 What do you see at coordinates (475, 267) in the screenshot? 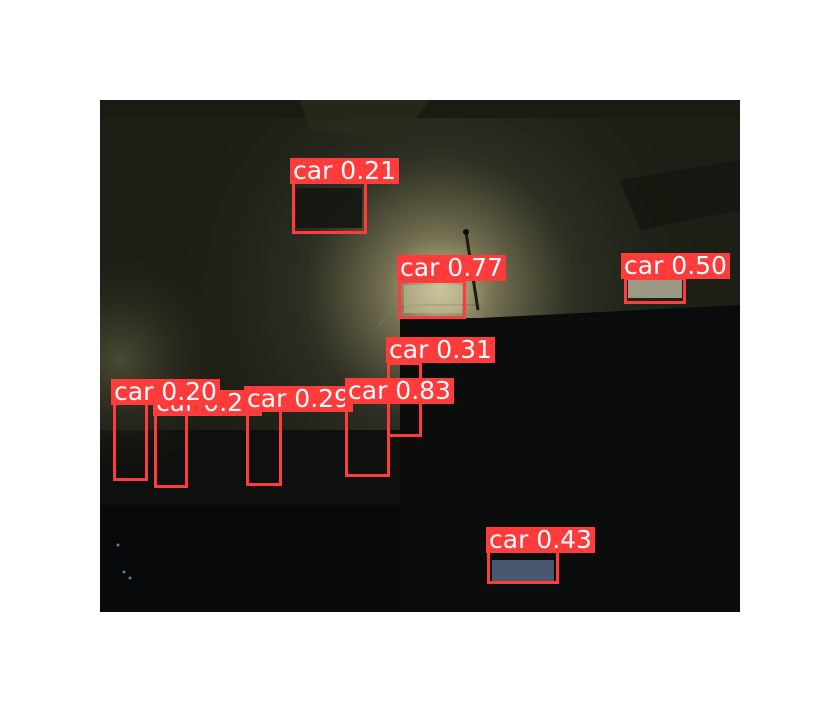
I see `detection-score: 0.77` at bounding box center [475, 267].